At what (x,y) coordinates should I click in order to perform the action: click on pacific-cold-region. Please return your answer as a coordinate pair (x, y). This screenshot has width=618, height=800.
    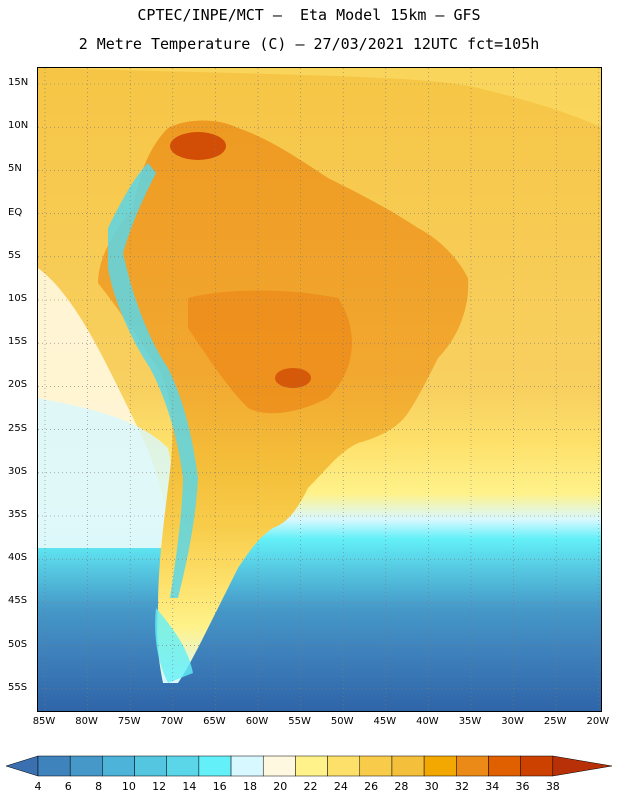
    Looking at the image, I should click on (105, 473).